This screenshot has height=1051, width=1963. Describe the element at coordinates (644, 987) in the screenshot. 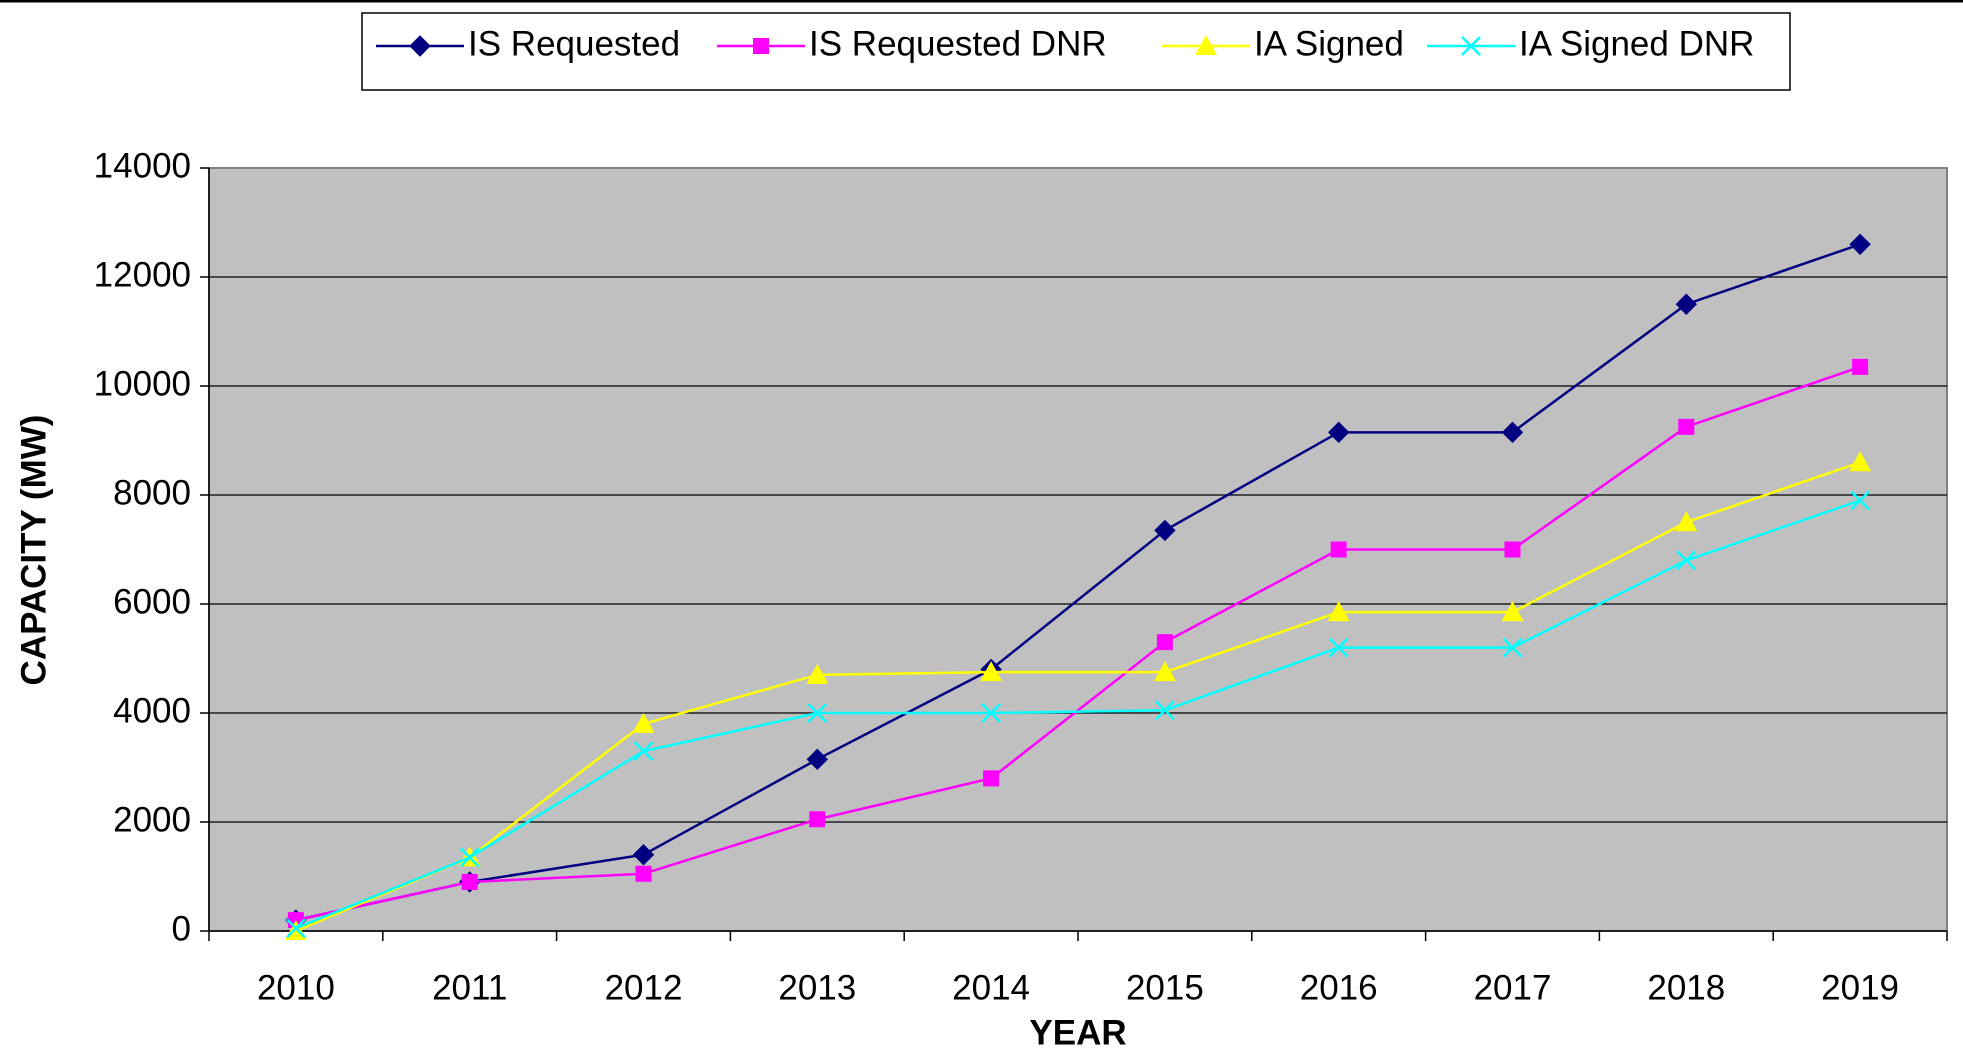

I see `x-tick-label: 2012` at that location.